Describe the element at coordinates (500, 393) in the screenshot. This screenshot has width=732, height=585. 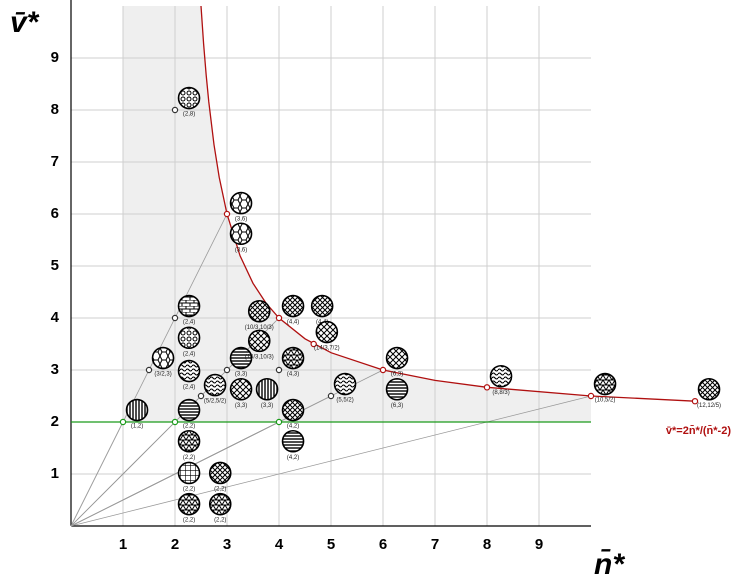
I see `icon-label: (8,8/3)` at that location.